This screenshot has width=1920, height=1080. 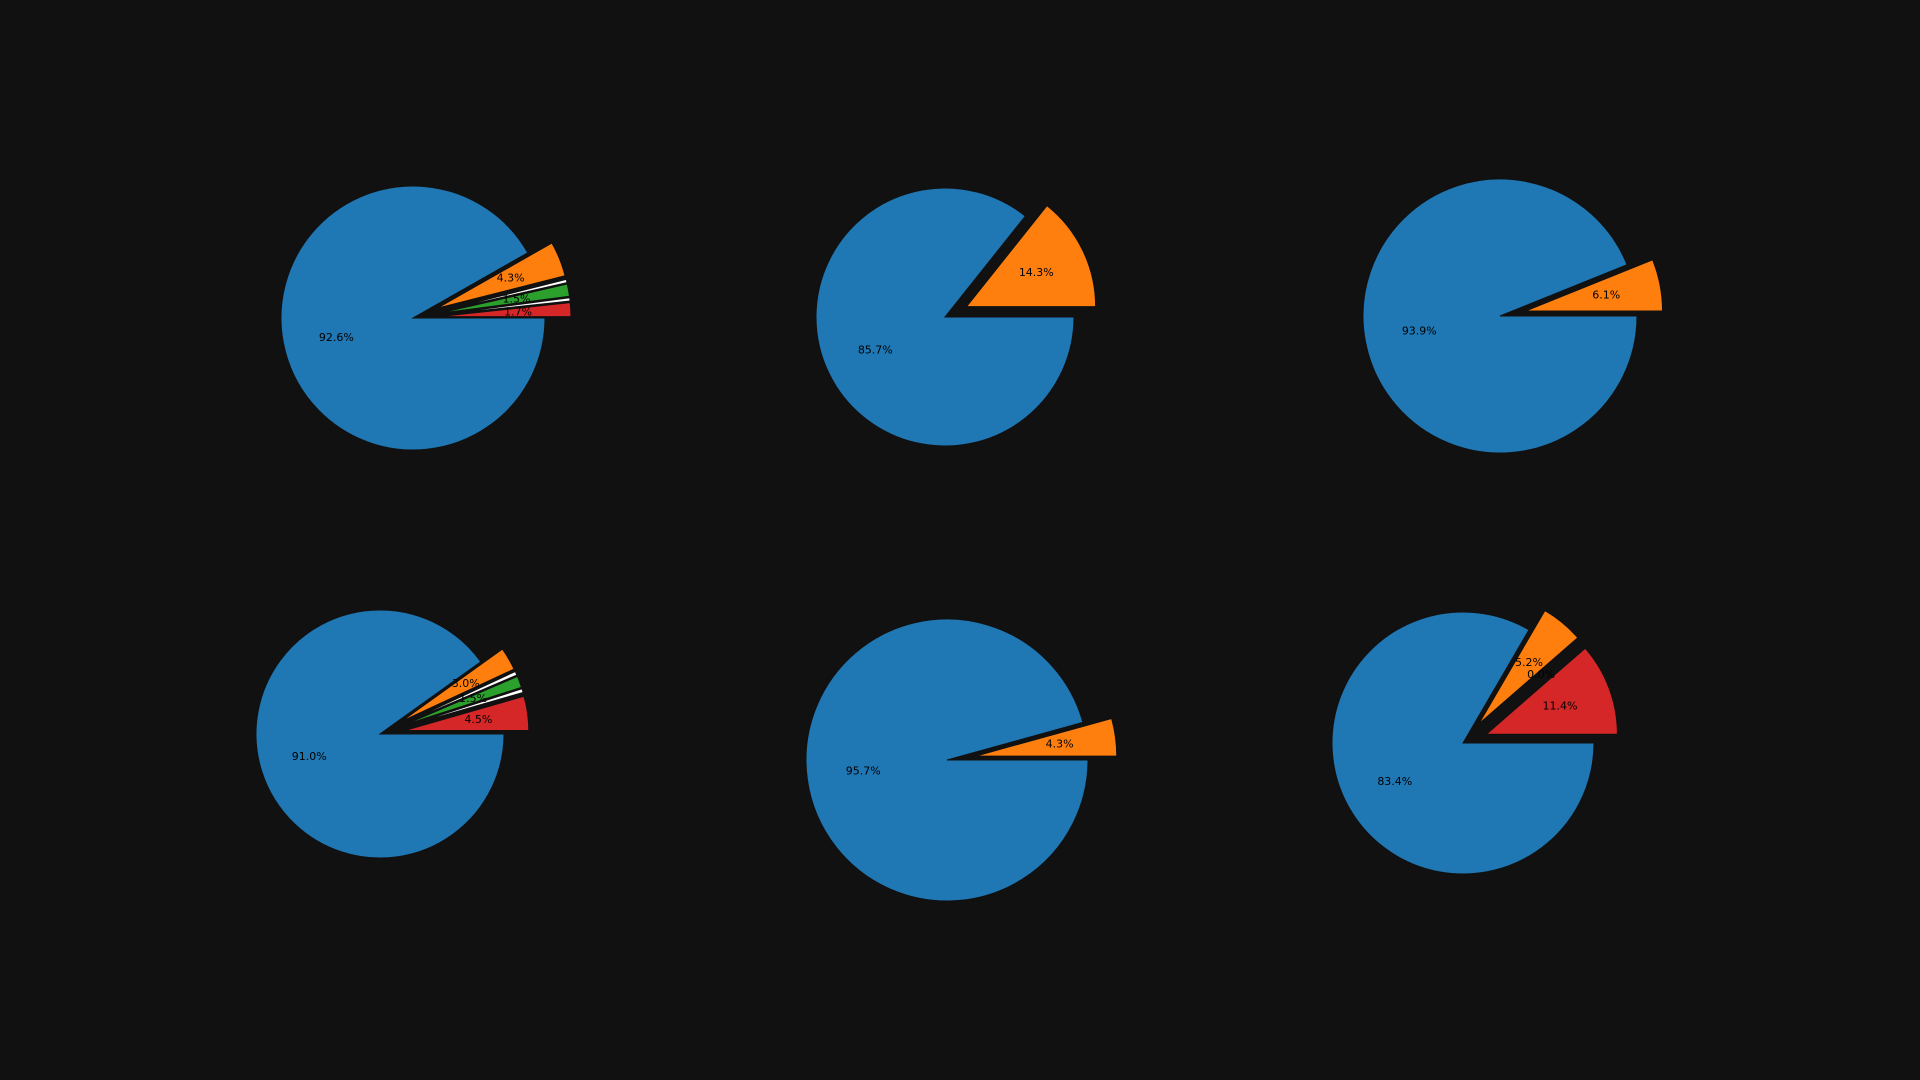 I want to click on pie-4-pct-label: 91.0%, so click(x=309, y=756).